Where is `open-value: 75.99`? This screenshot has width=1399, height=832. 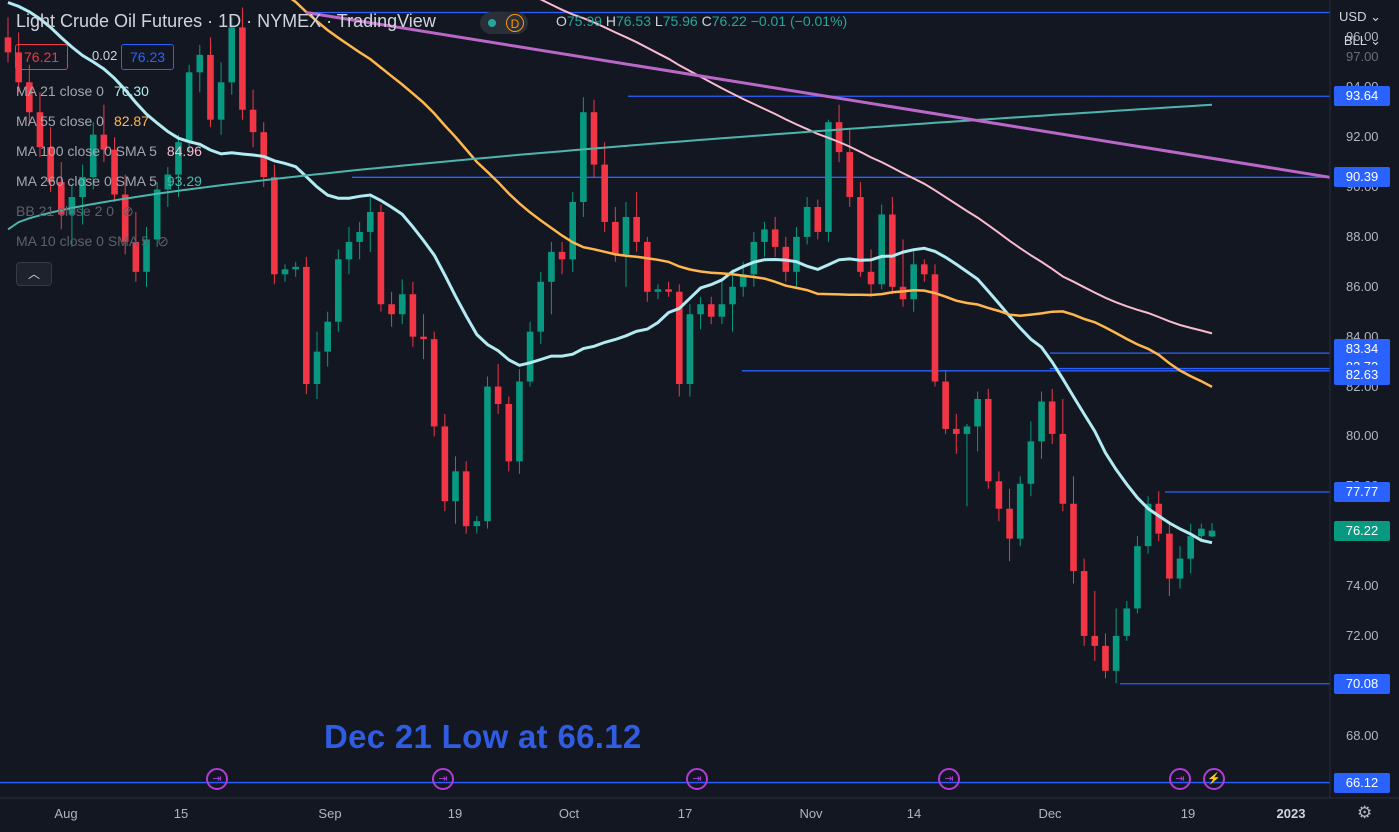 open-value: 75.99 is located at coordinates (584, 21).